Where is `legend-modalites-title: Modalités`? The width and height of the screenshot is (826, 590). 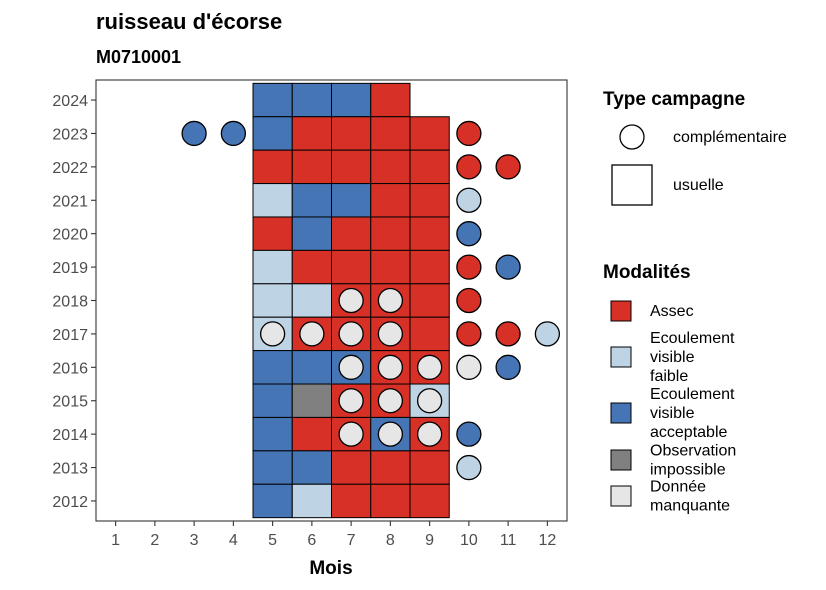
legend-modalites-title: Modalités is located at coordinates (647, 272).